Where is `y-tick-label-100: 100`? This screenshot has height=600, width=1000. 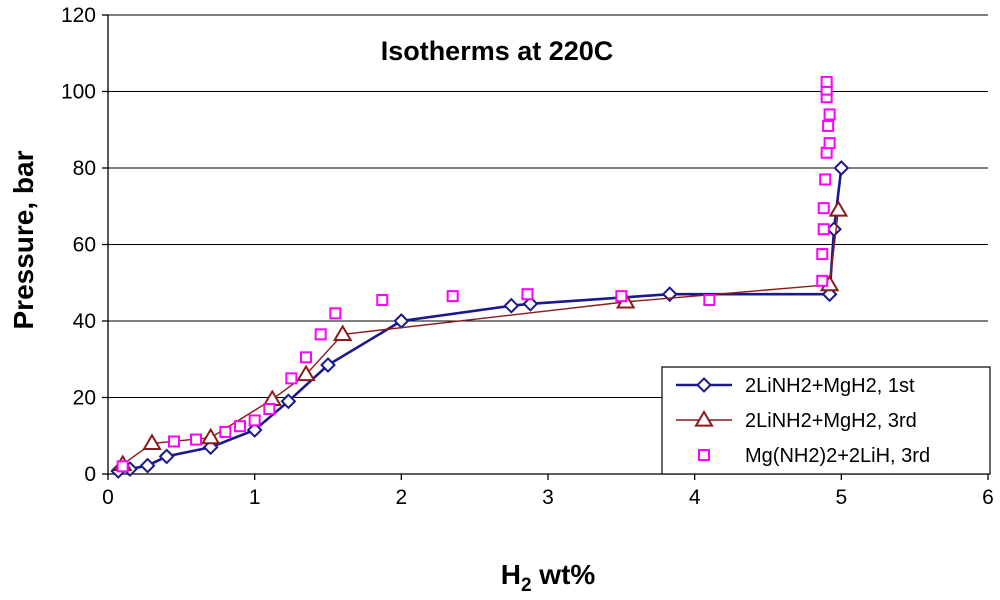 y-tick-label-100: 100 is located at coordinates (78, 92).